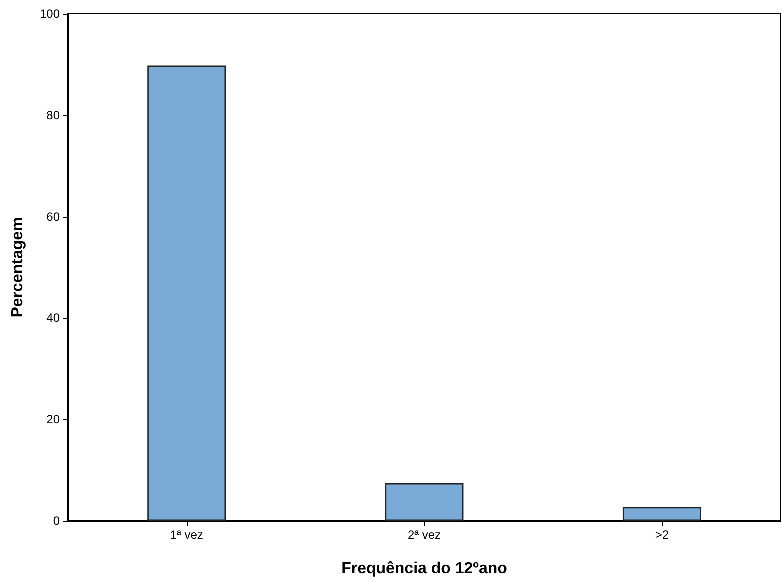 The height and width of the screenshot is (582, 782). Describe the element at coordinates (425, 569) in the screenshot. I see `x-axis-title: Frequência do 12ºano` at that location.